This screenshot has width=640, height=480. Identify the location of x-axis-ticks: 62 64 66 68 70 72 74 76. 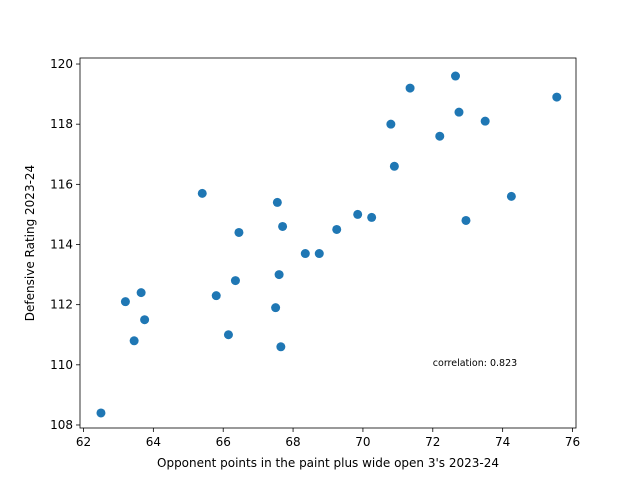
(328, 438).